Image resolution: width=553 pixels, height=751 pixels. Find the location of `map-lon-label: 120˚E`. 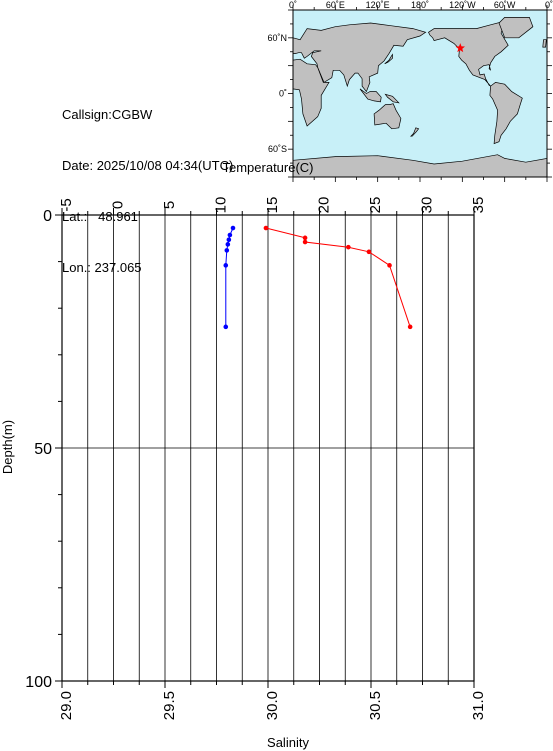

map-lon-label: 120˚E is located at coordinates (378, 5).